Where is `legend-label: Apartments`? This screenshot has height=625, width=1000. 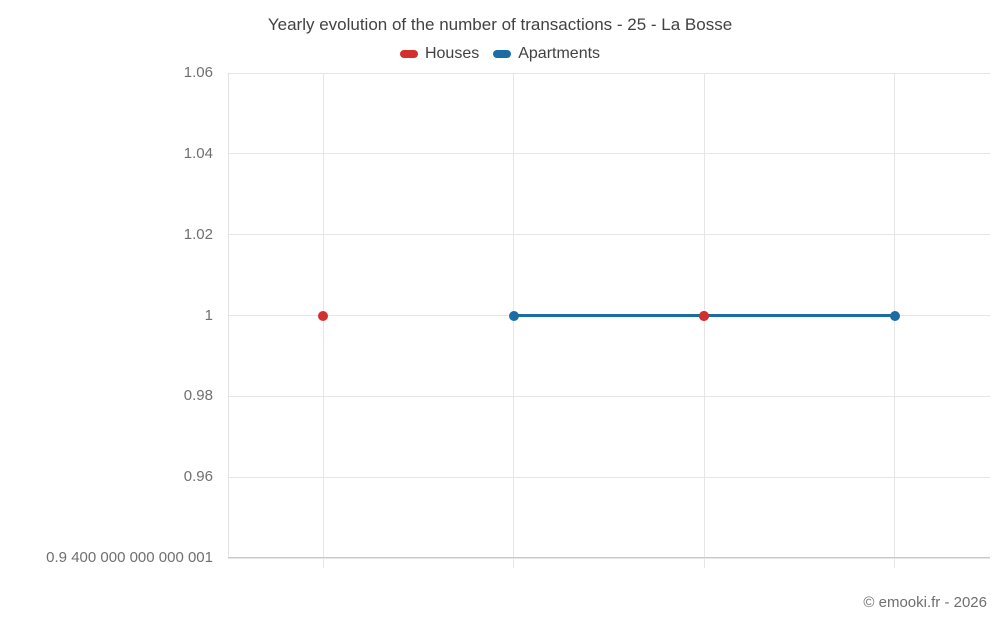 legend-label: Apartments is located at coordinates (559, 53).